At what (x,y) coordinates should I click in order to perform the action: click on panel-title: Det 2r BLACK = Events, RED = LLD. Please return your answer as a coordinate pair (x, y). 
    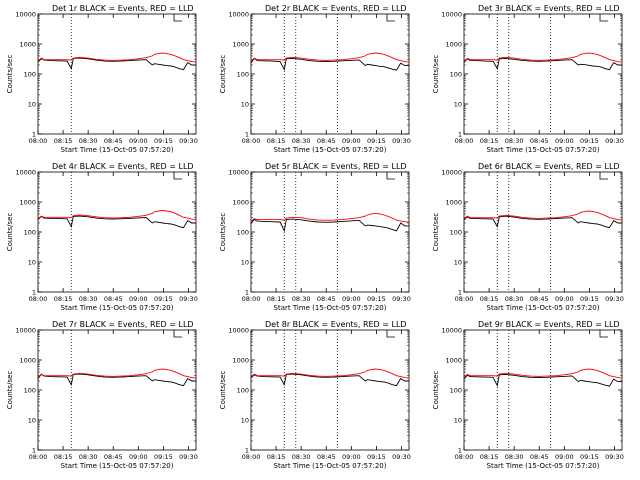
    Looking at the image, I should click on (336, 8).